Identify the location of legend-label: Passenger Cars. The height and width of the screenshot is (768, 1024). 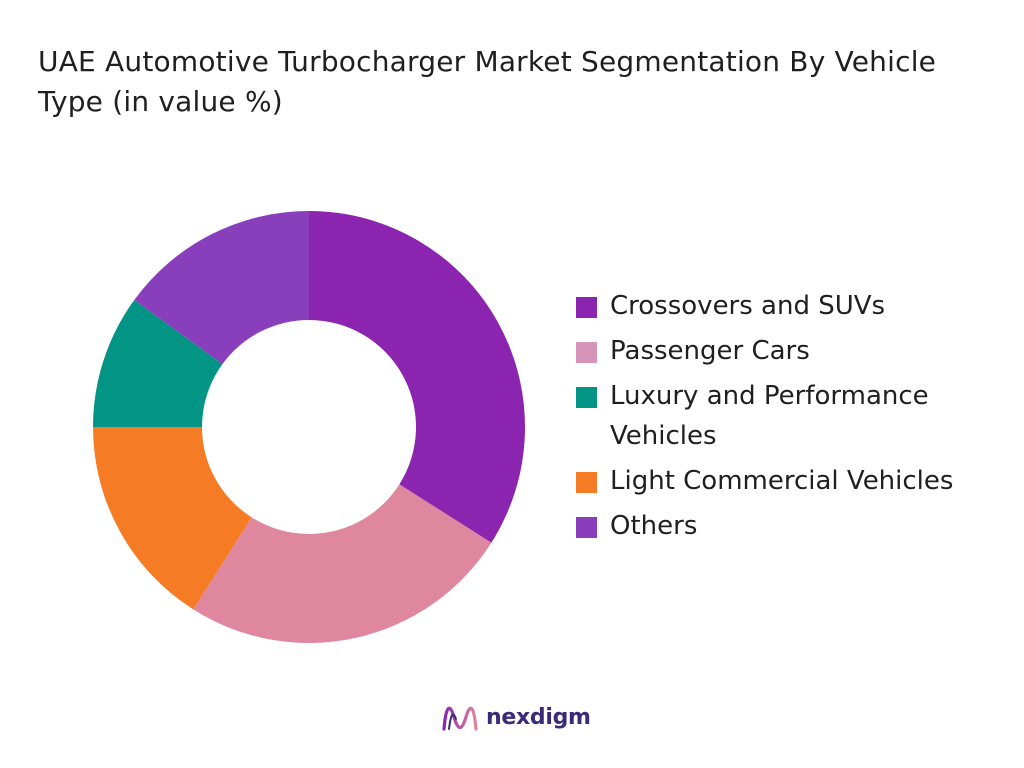
(710, 351).